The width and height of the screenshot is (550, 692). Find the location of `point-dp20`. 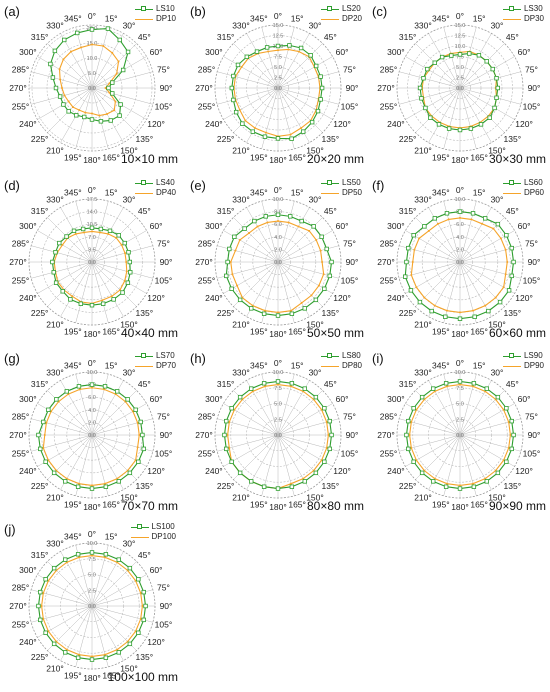

point-dp20 is located at coordinates (268, 51).